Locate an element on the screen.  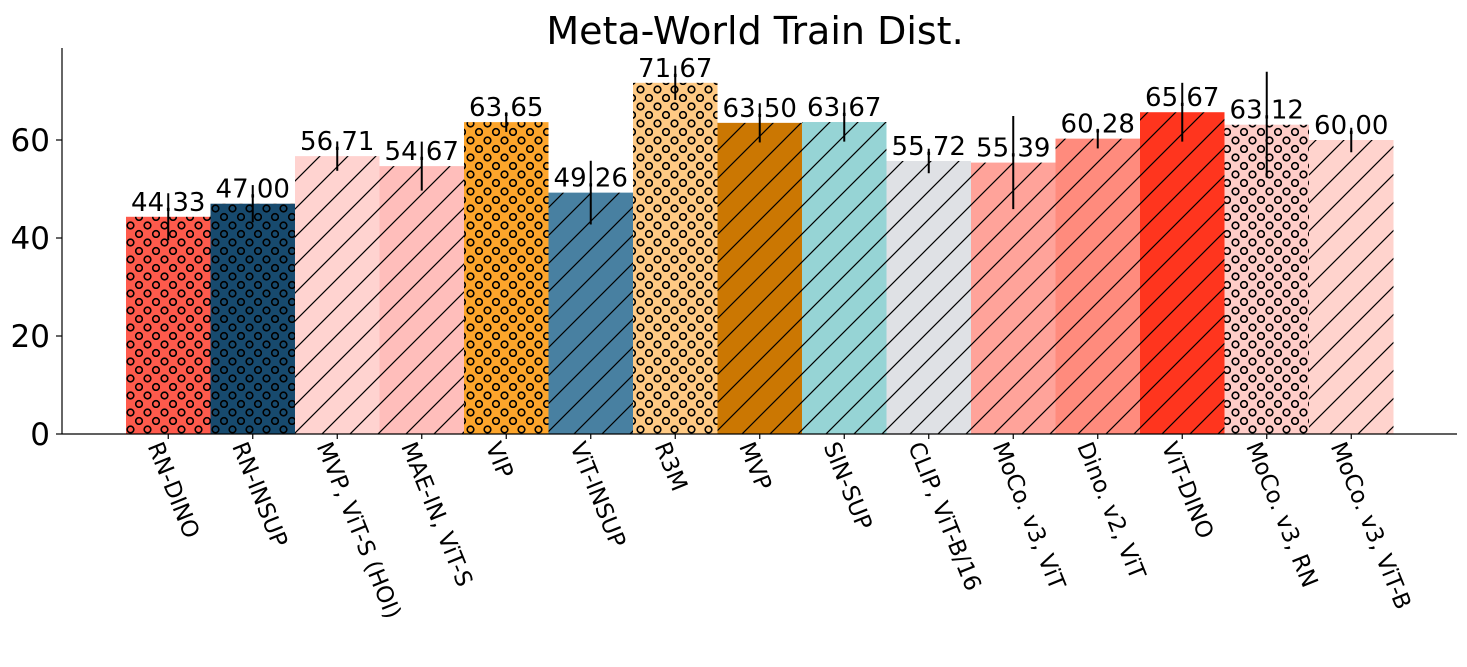
x-tick-label-14: MoCo. v3, RN is located at coordinates (1281, 515).